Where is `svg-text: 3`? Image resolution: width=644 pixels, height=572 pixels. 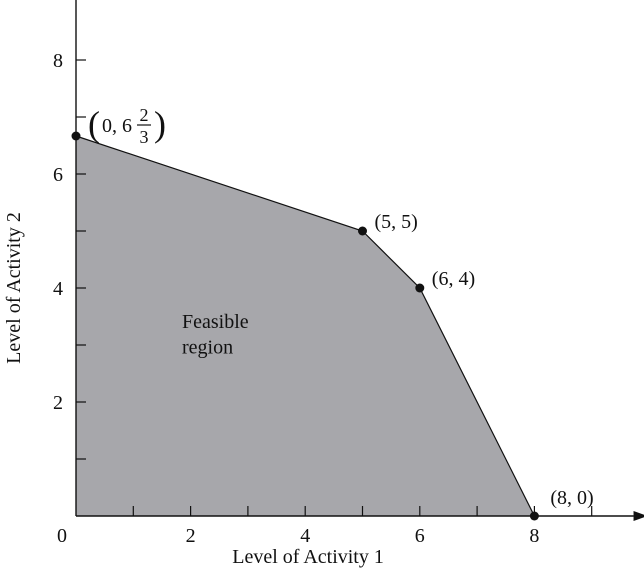
svg-text: 3 is located at coordinates (144, 137).